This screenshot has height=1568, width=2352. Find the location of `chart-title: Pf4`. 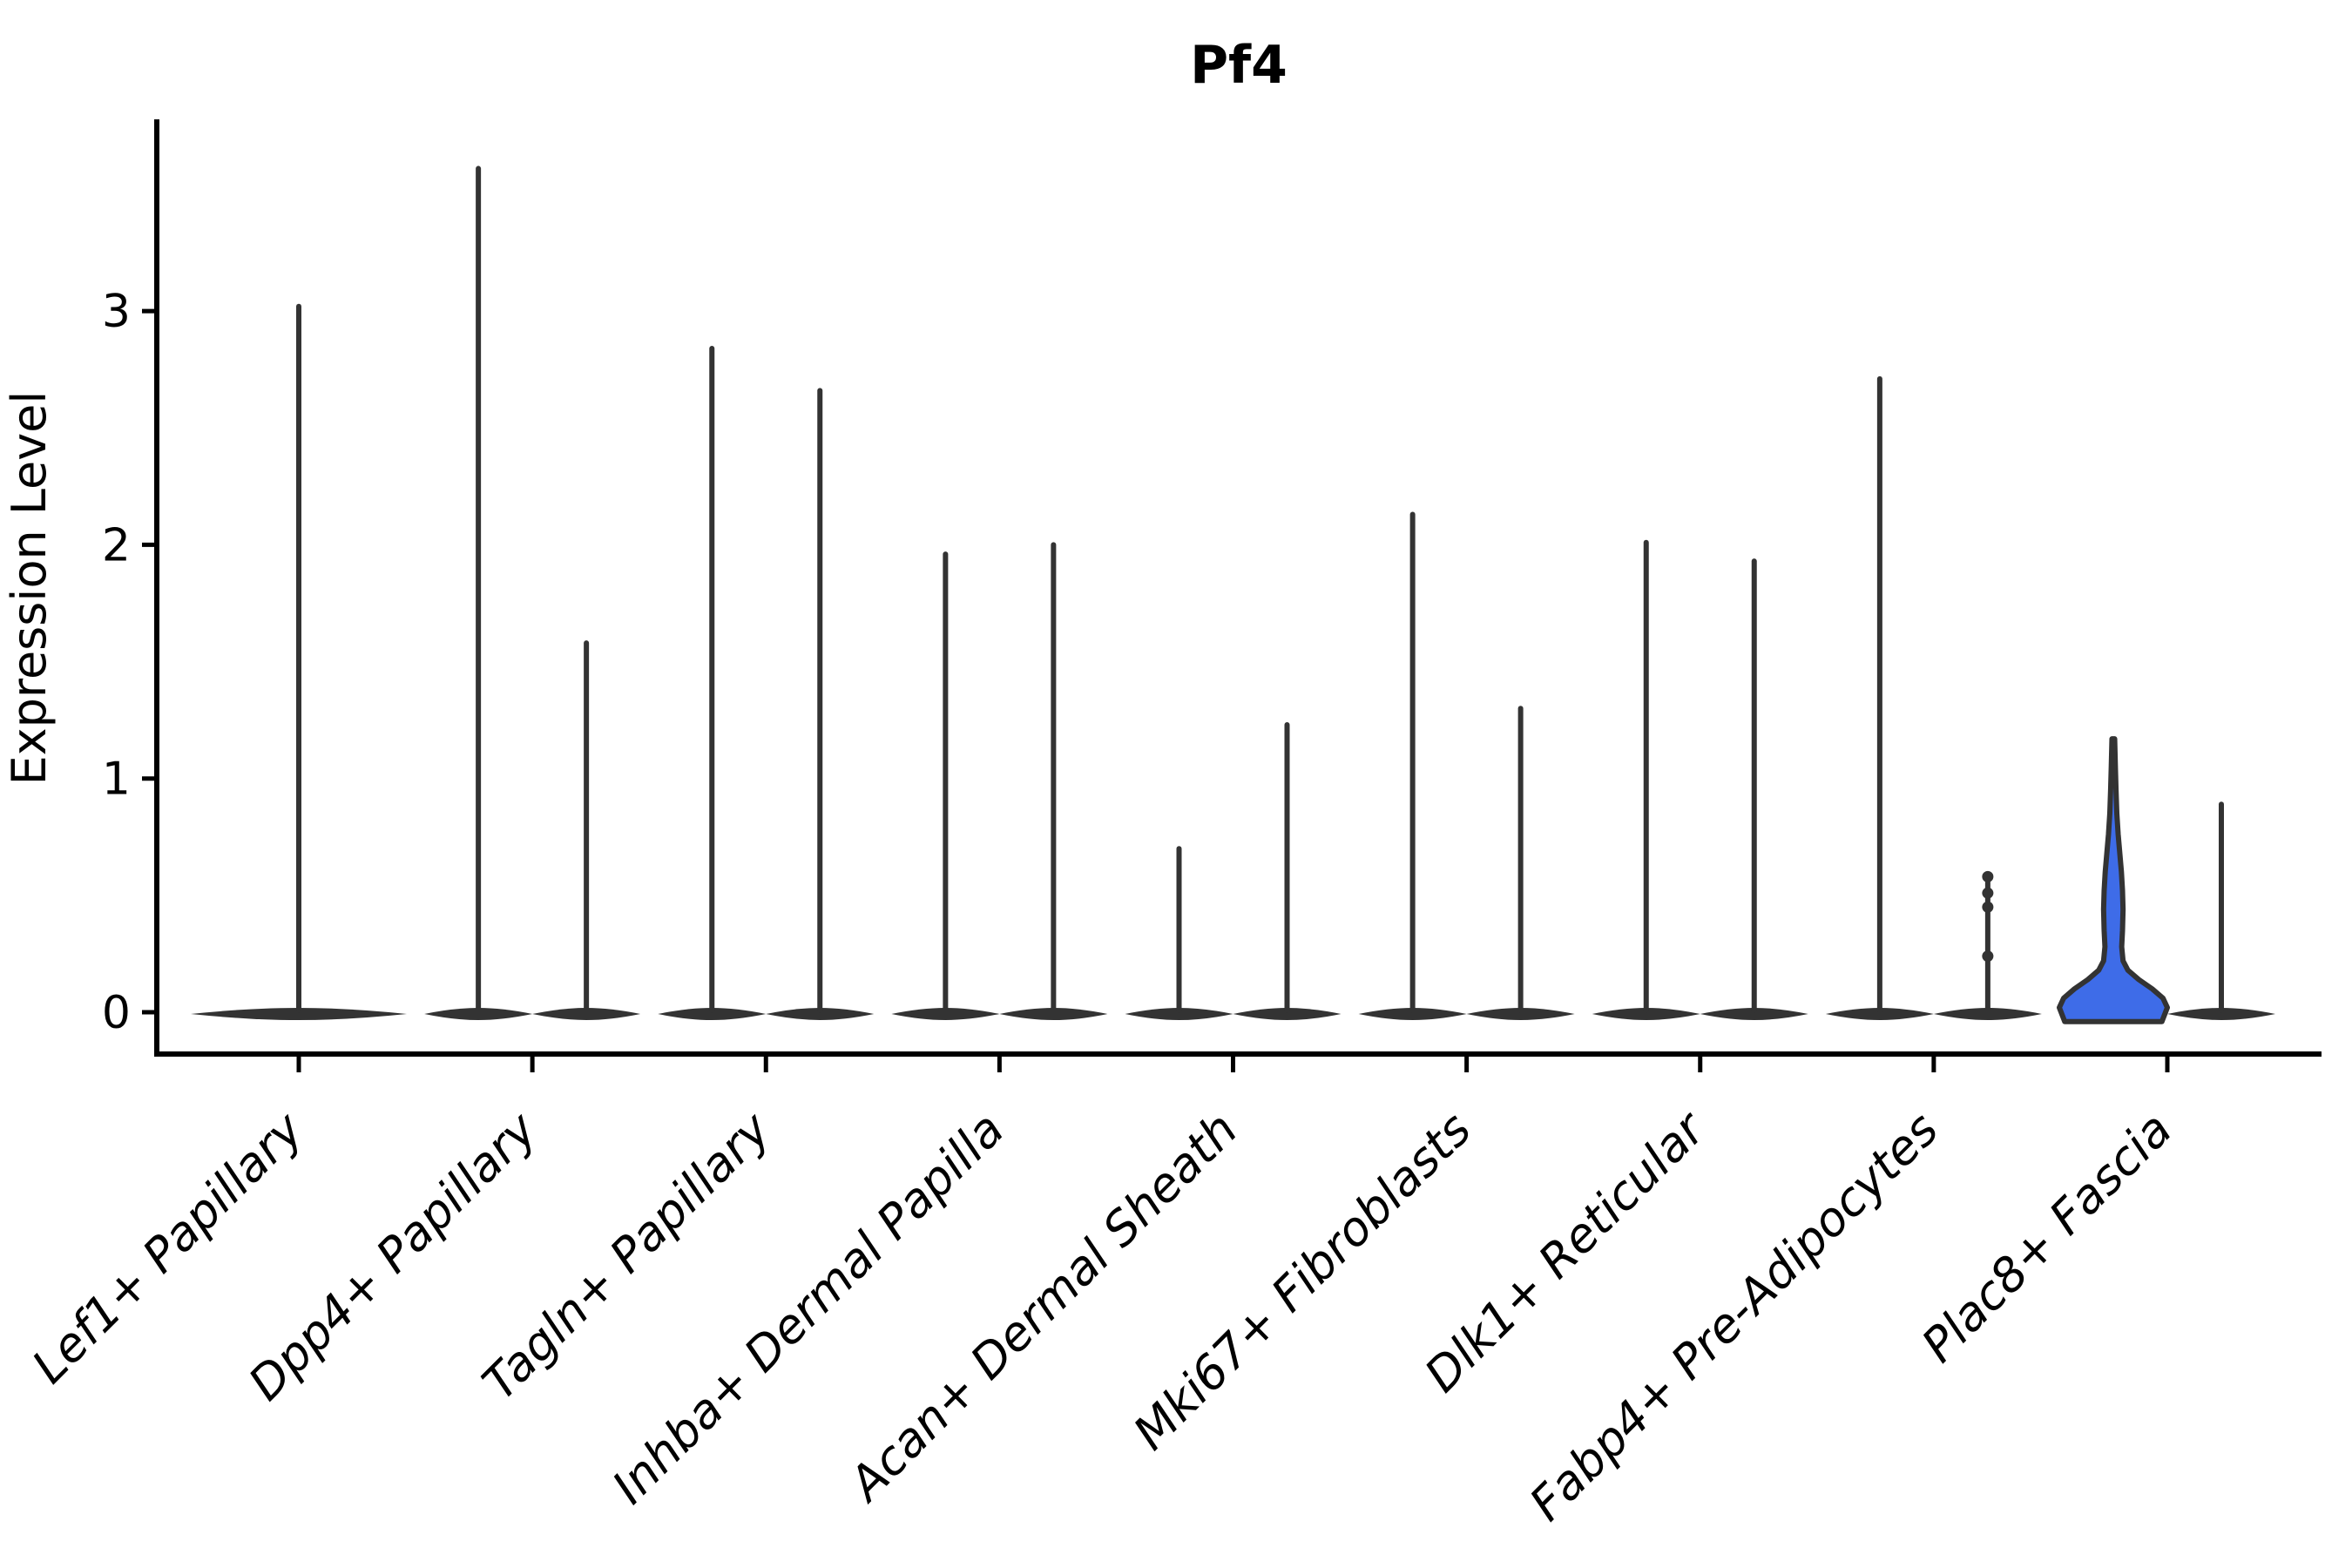

chart-title: Pf4 is located at coordinates (1239, 66).